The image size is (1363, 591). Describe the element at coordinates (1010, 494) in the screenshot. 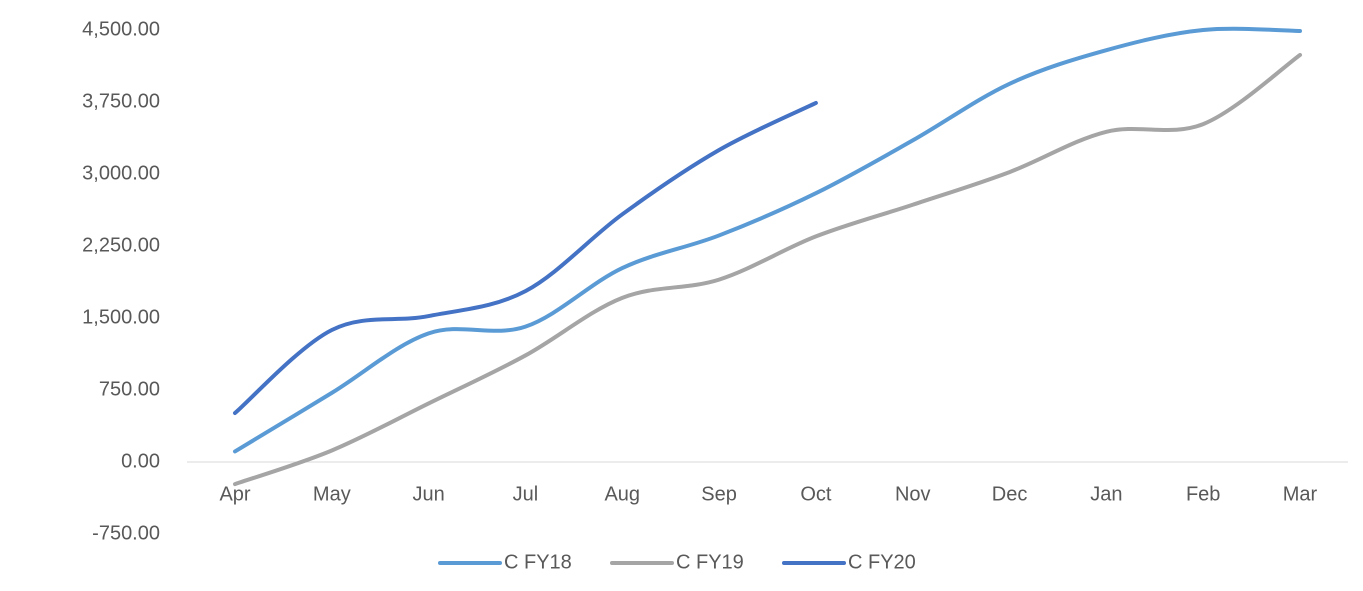

I see `x-tick-label: Dec` at that location.